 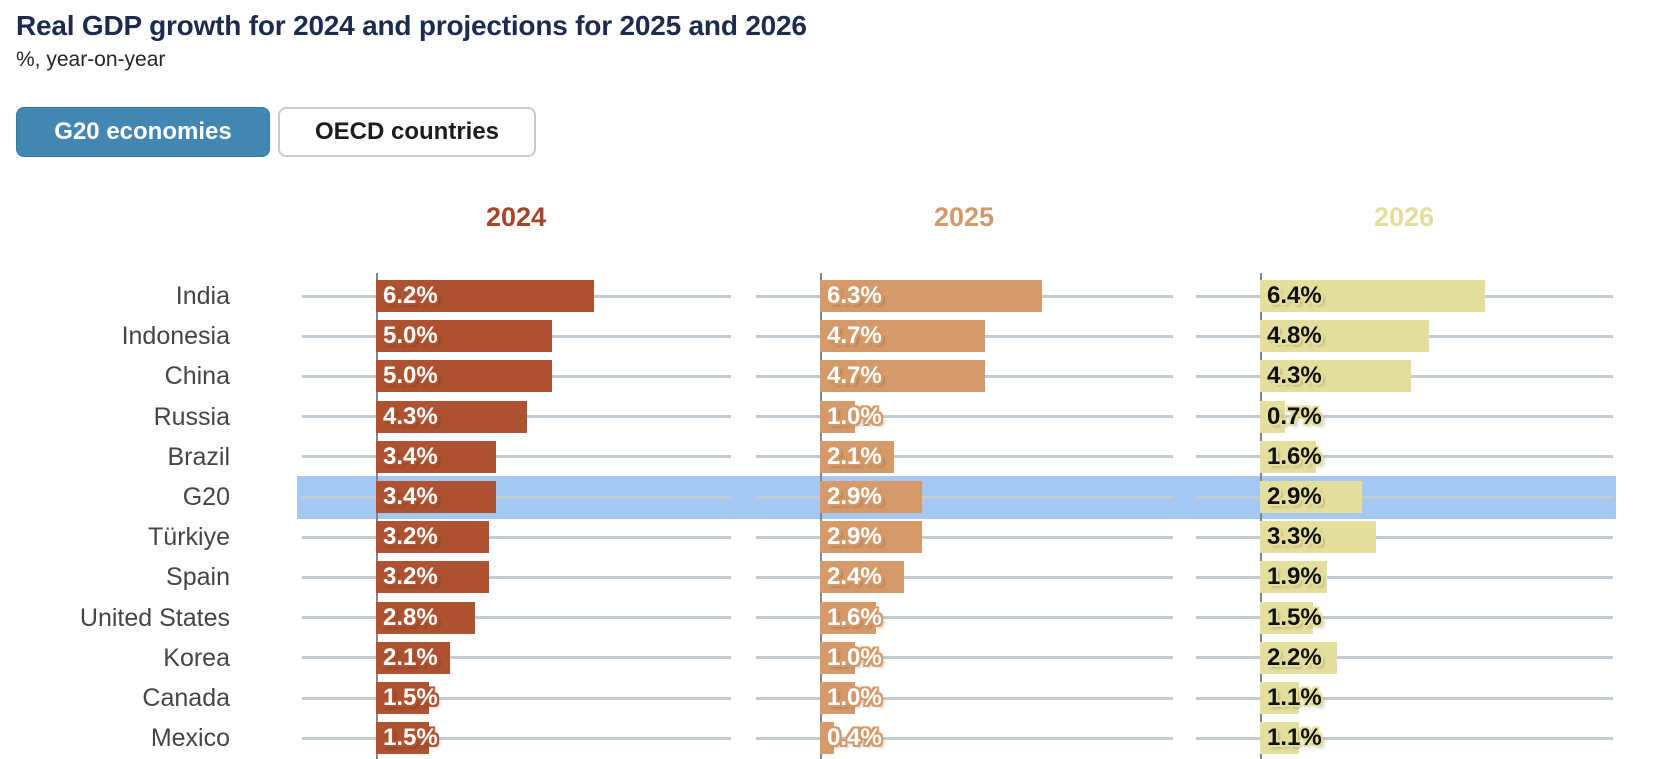 What do you see at coordinates (206, 497) in the screenshot?
I see `category-label-g20: G20` at bounding box center [206, 497].